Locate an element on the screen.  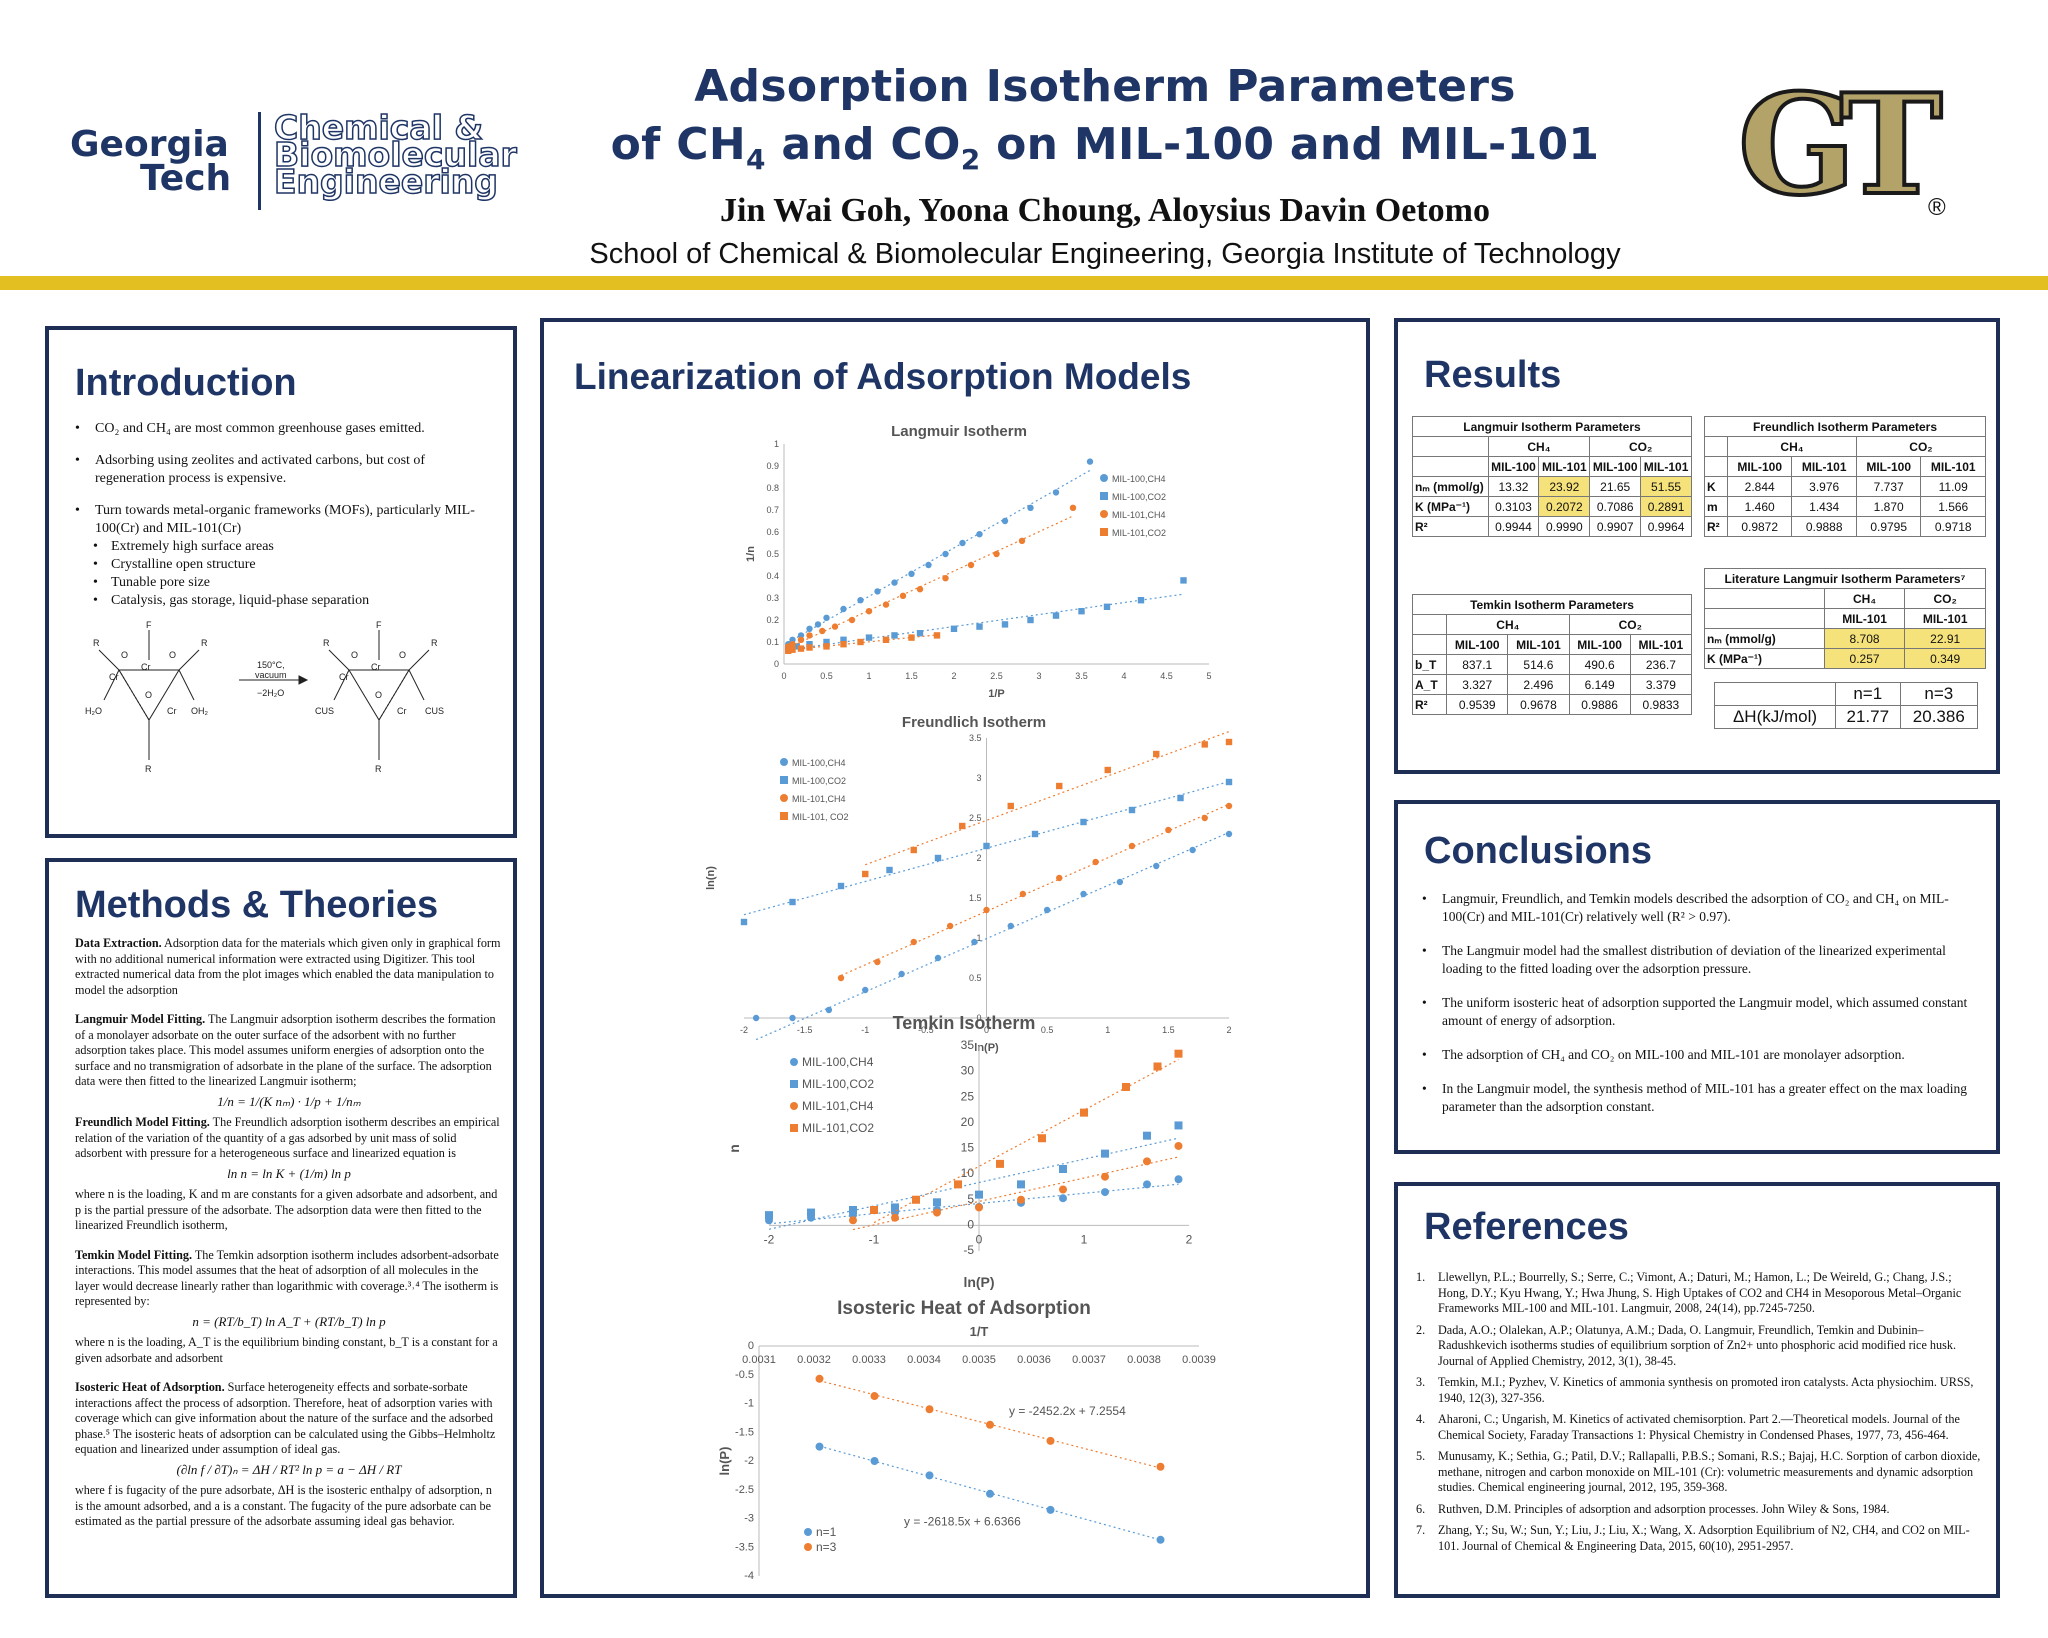
legend-label: MIL-101,CO2 is located at coordinates (838, 1128).